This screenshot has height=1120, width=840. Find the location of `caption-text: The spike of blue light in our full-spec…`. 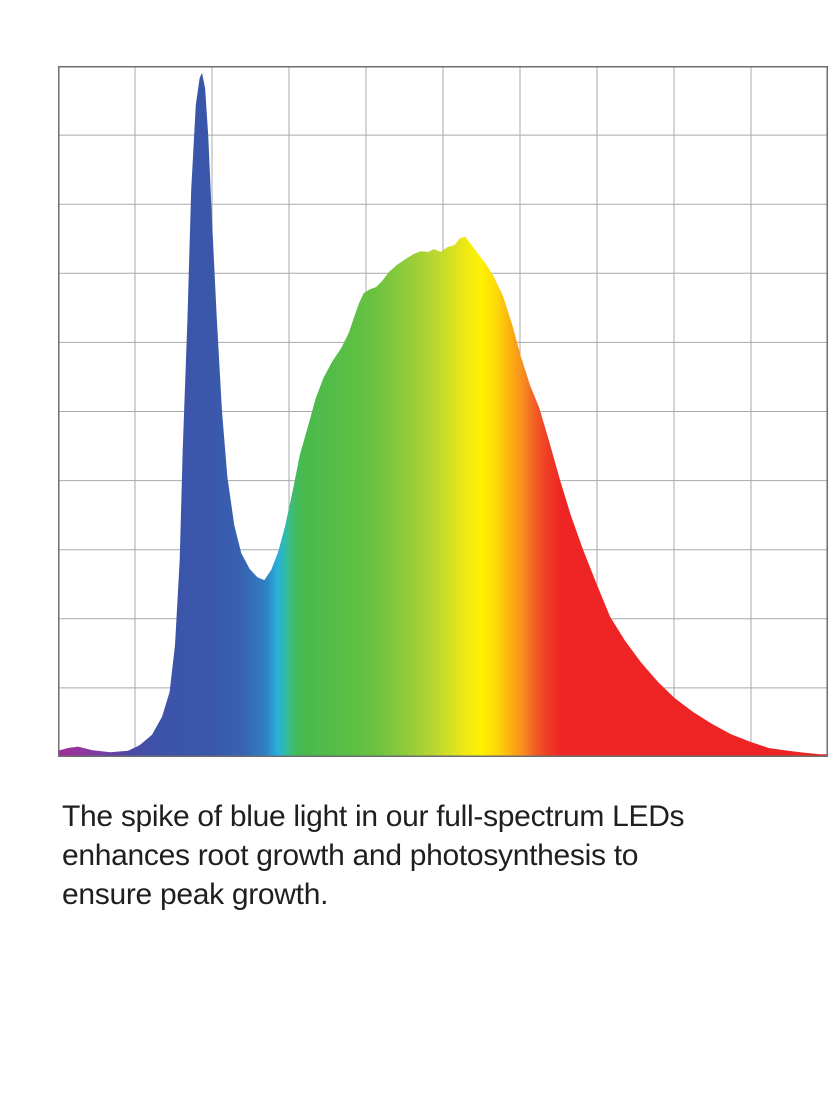

caption-text: The spike of blue light in our full-spec… is located at coordinates (373, 855).